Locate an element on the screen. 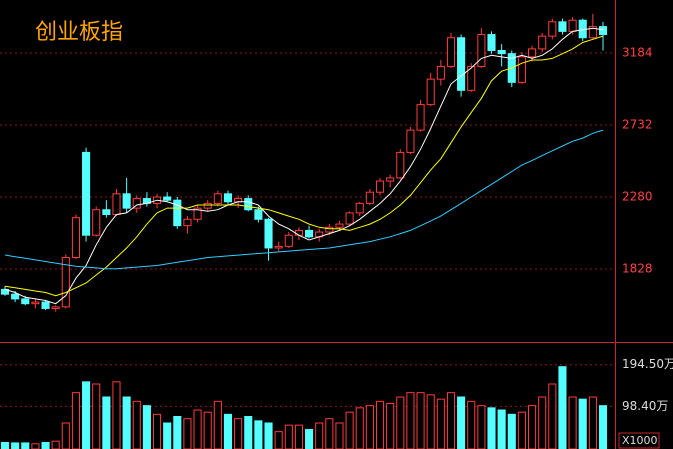 The width and height of the screenshot is (673, 449). volume-unit: X1000 is located at coordinates (640, 440).